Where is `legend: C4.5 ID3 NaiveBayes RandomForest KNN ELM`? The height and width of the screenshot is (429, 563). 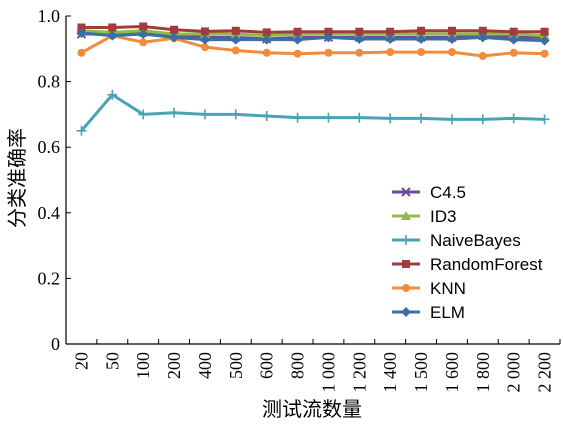
legend: C4.5 ID3 NaiveBayes RandomForest KNN ELM is located at coordinates (467, 252).